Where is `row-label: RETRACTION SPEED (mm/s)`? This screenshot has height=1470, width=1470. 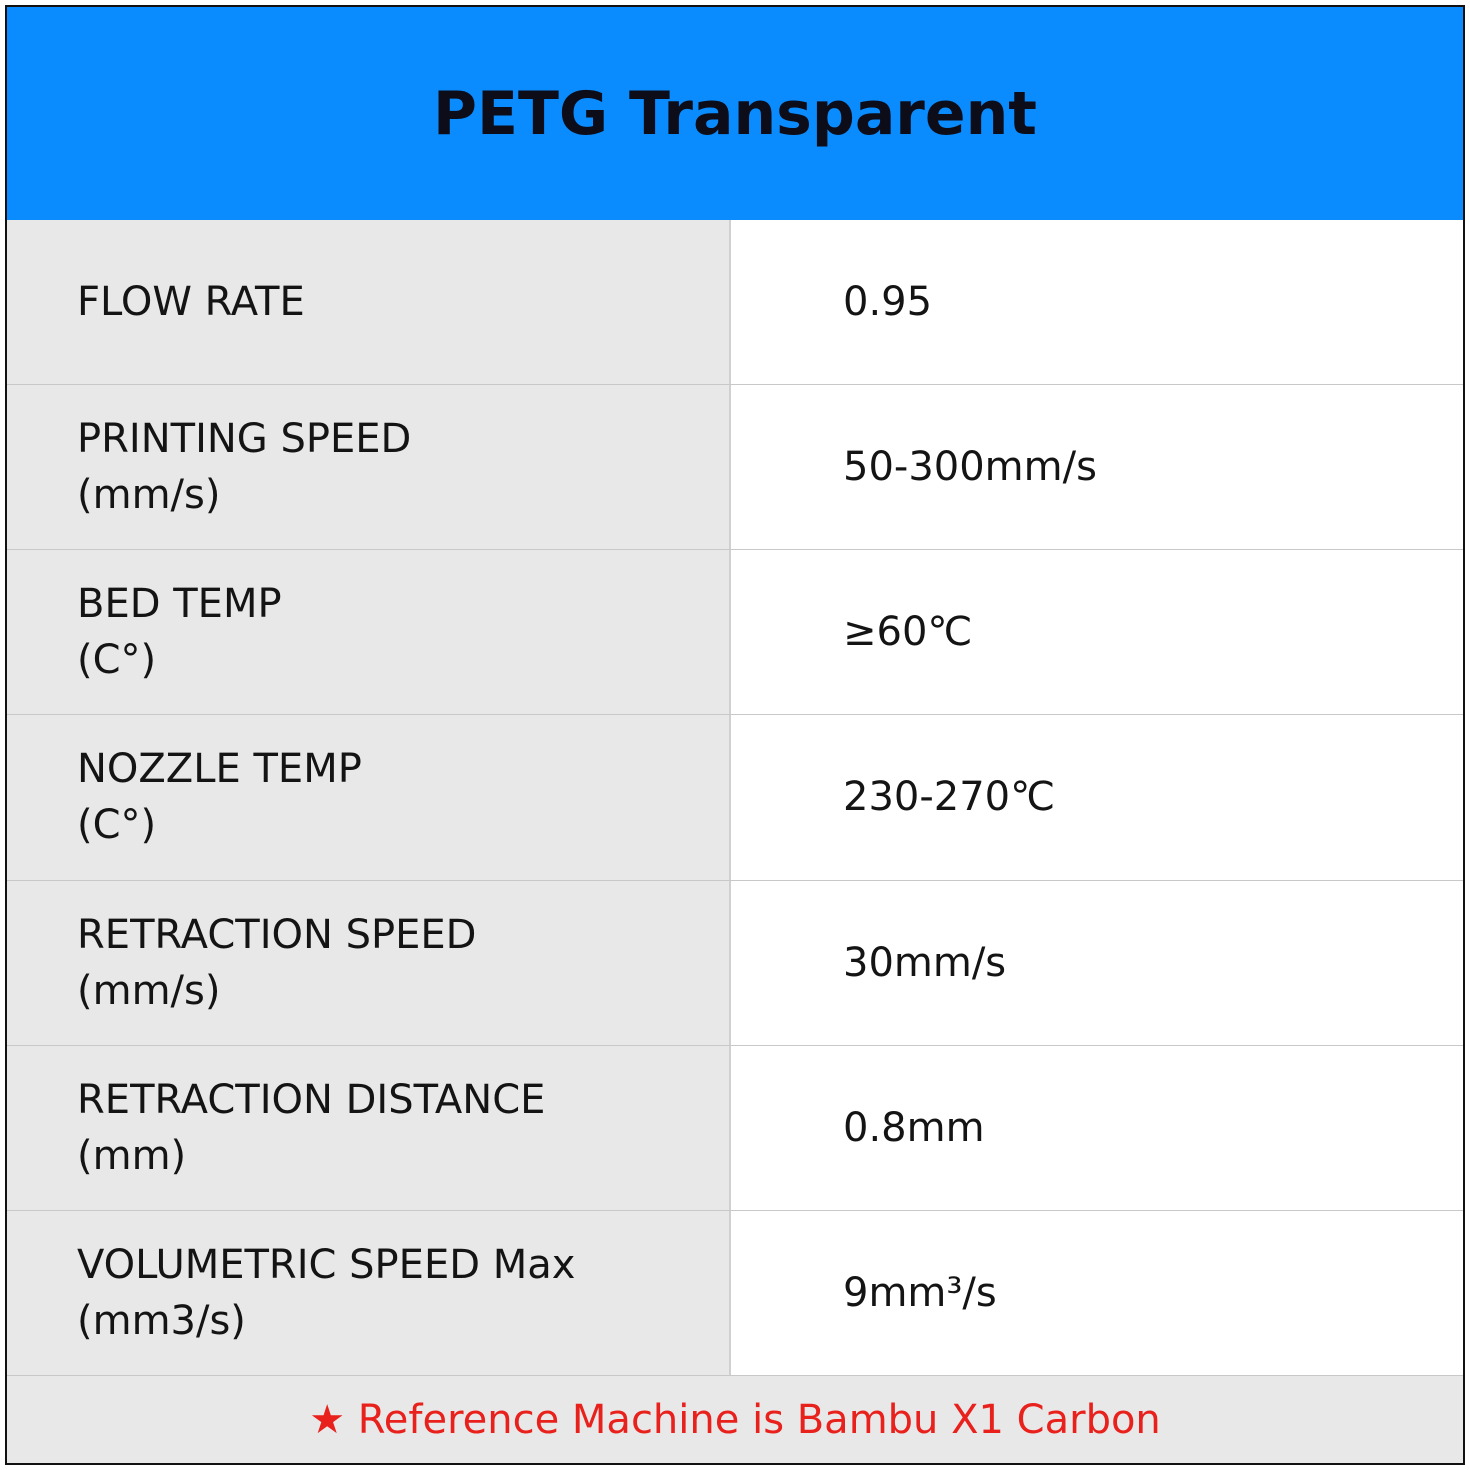 row-label: RETRACTION SPEED (mm/s) is located at coordinates (369, 962).